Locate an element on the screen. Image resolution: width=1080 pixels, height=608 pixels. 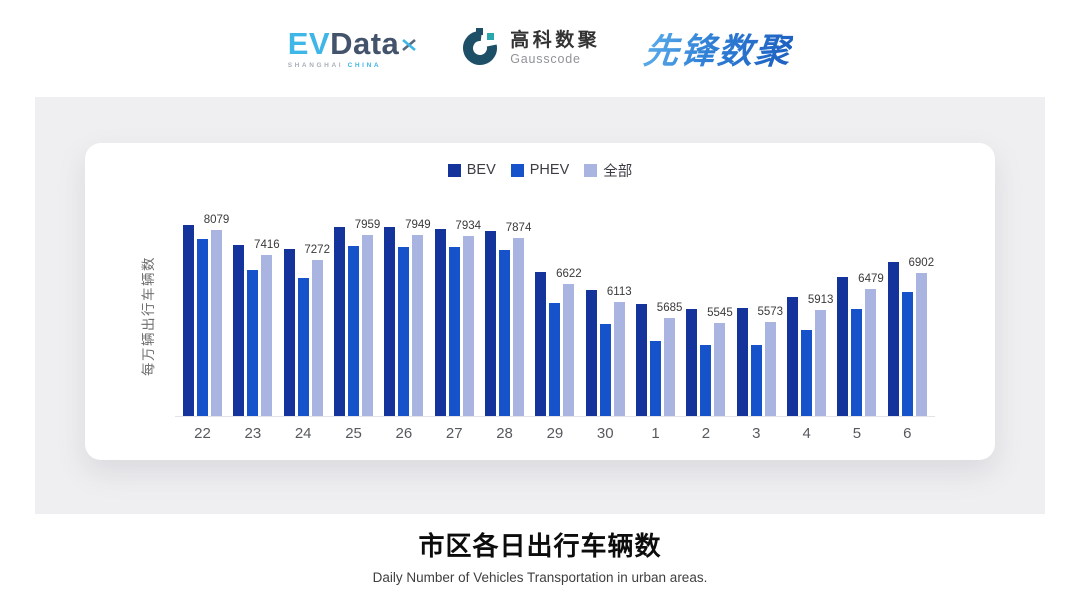
bar-value-label-5: 6479 is located at coordinates (871, 278).